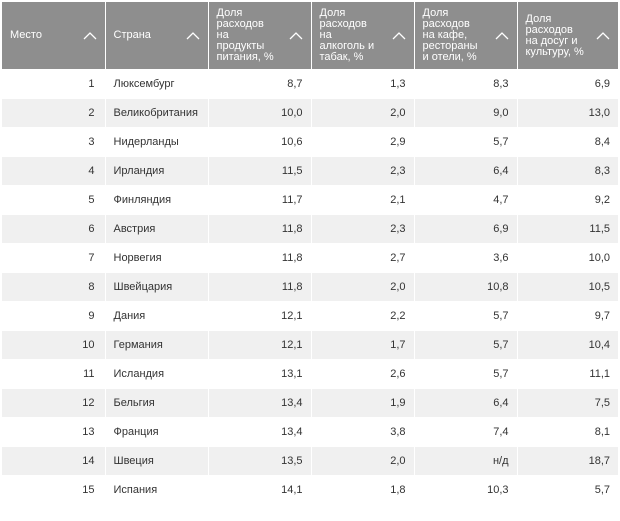 The height and width of the screenshot is (521, 620). Describe the element at coordinates (54, 432) in the screenshot. I see `rank-cell: 13` at that location.